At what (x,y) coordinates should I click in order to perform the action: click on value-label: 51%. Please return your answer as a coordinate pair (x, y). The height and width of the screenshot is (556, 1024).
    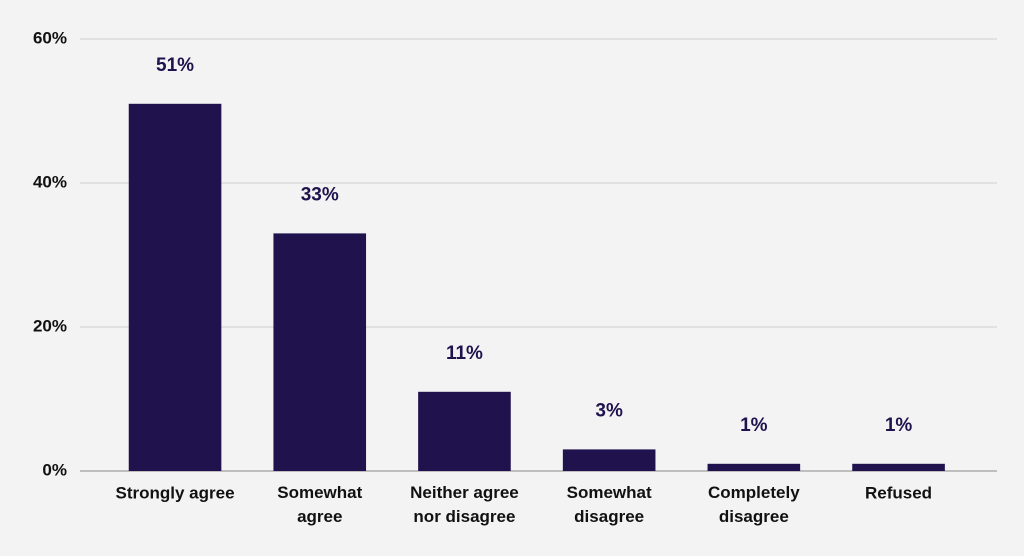
    Looking at the image, I should click on (175, 65).